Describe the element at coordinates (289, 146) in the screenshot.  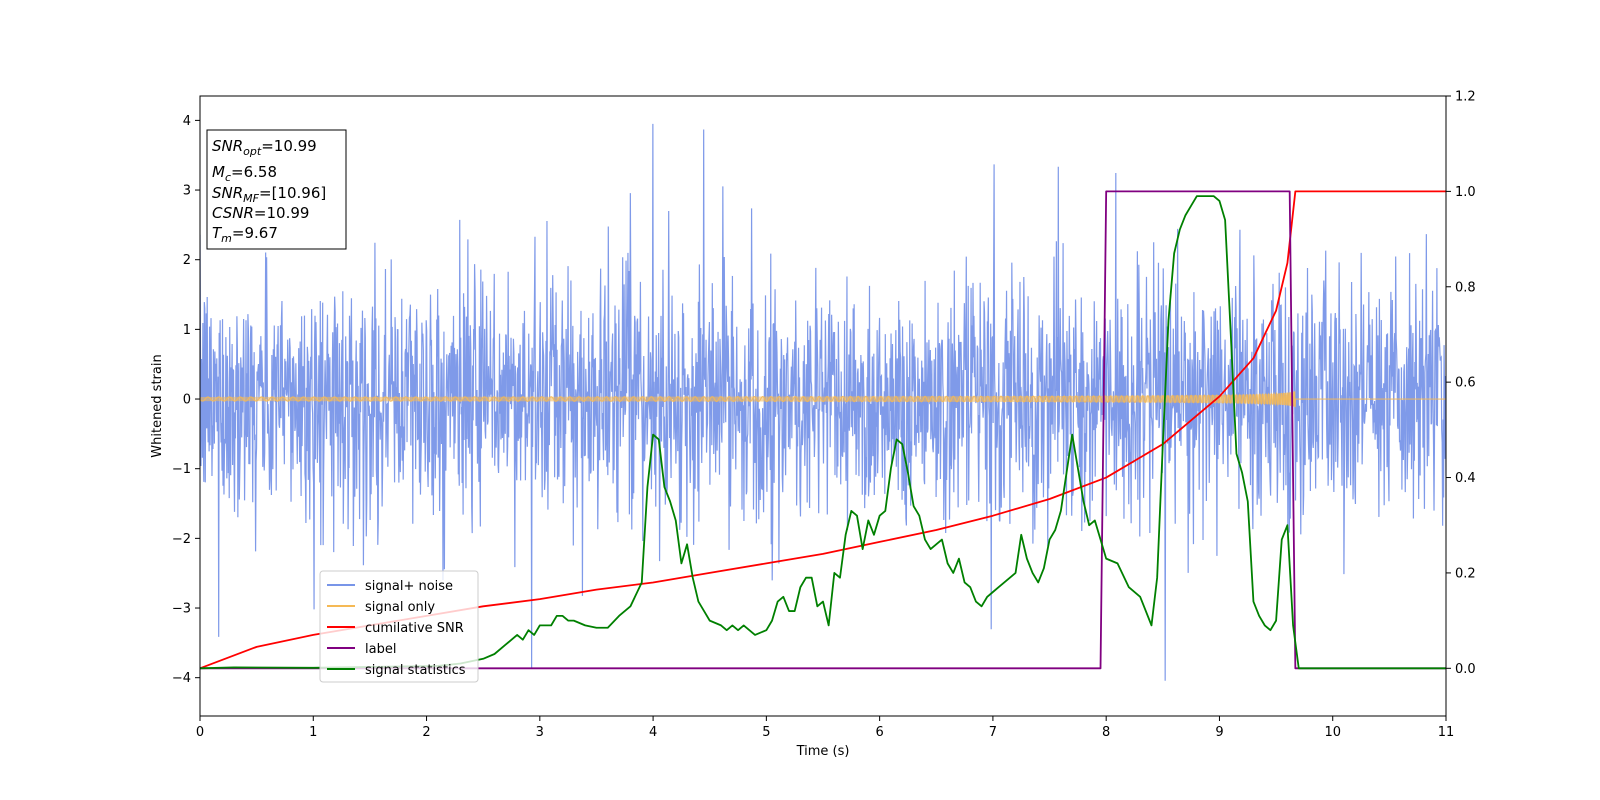
I see `info-snr-opt-value: =10.99` at that location.